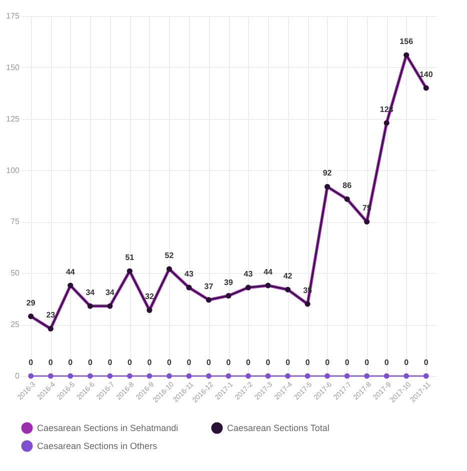 This screenshot has height=471, width=467. I want to click on y-tick-label: 100, so click(13, 170).